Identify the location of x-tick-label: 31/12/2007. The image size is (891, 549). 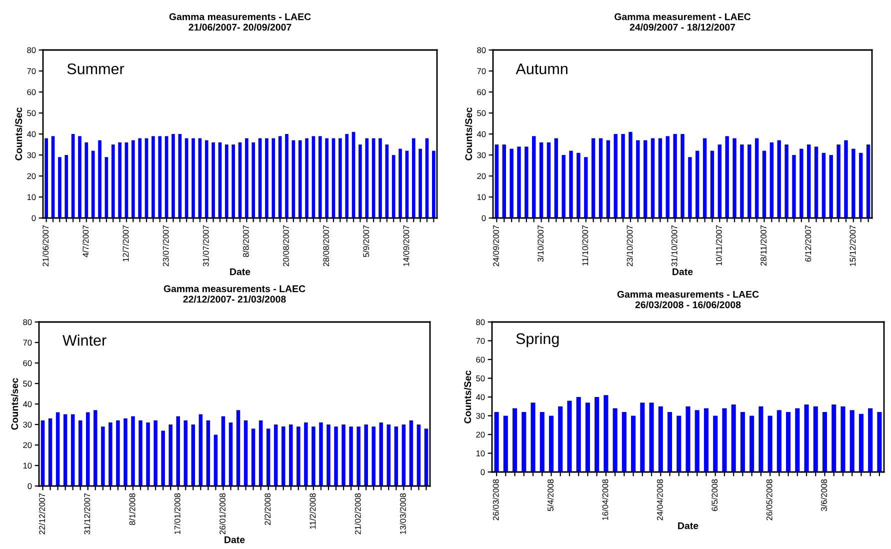
(87, 513).